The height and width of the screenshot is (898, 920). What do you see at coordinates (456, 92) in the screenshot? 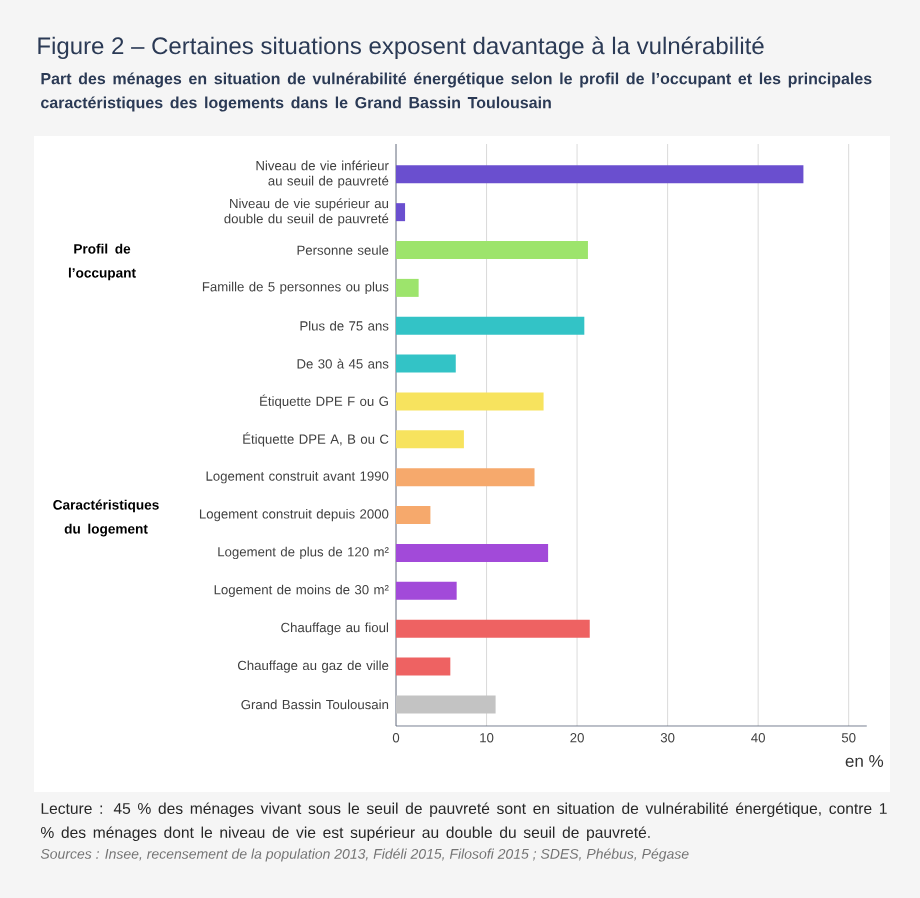
I see `chart-subtitle: Part des ménages en situation de vulnérabilité énergétique selon le profil de l’occupant et les principales caractéristiques des logements dans le Grand Bassin Toulousain` at bounding box center [456, 92].